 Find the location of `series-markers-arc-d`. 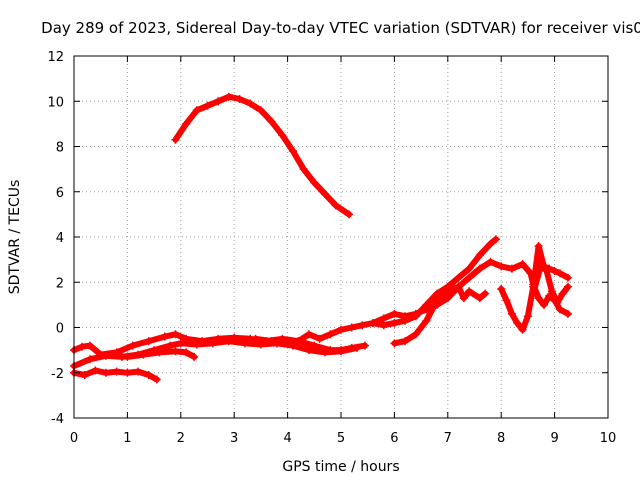

series-markers-arc-d is located at coordinates (393, 302).